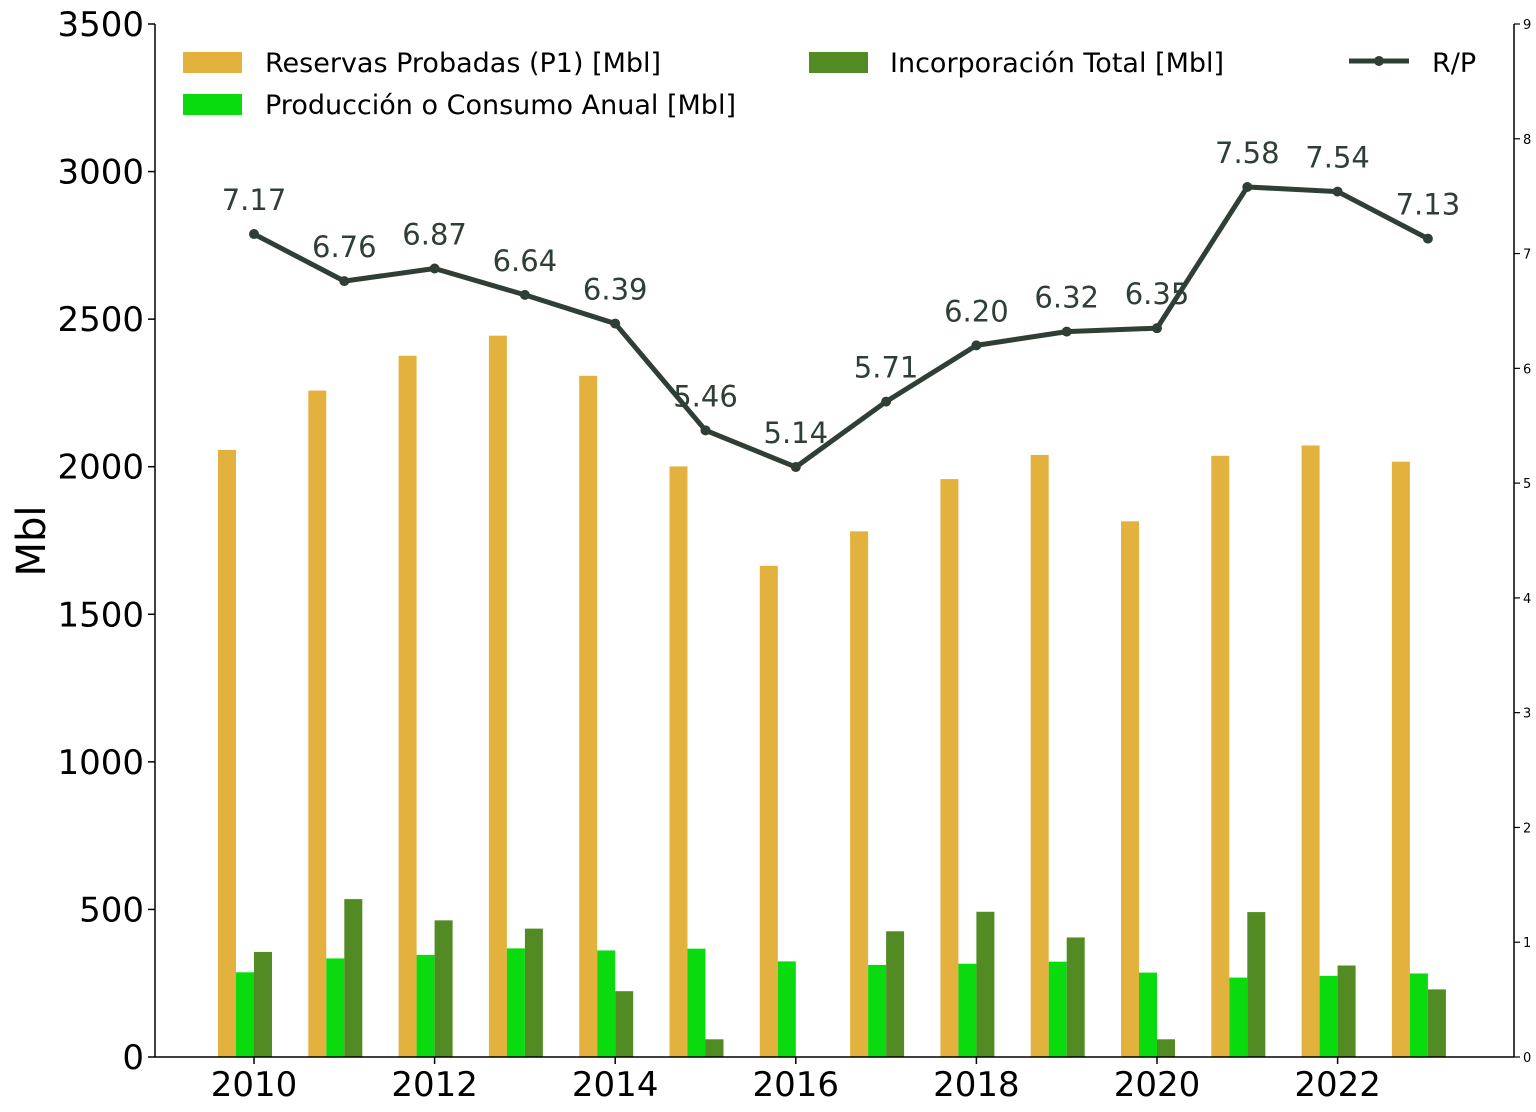 The width and height of the screenshot is (1536, 1112). Describe the element at coordinates (1328, 1016) in the screenshot. I see `bar-s1-2022` at that location.